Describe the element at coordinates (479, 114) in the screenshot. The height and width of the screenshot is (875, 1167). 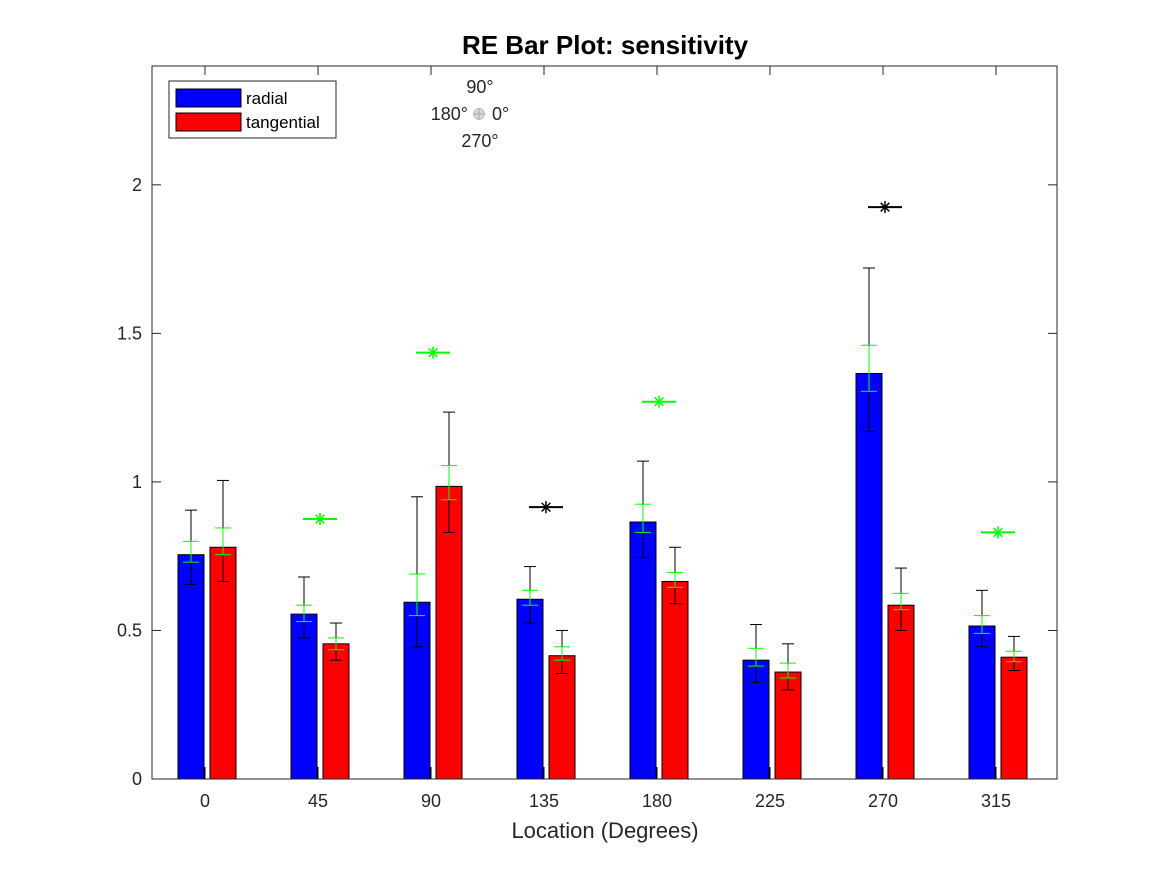
I see `compass-dot-icon` at that location.